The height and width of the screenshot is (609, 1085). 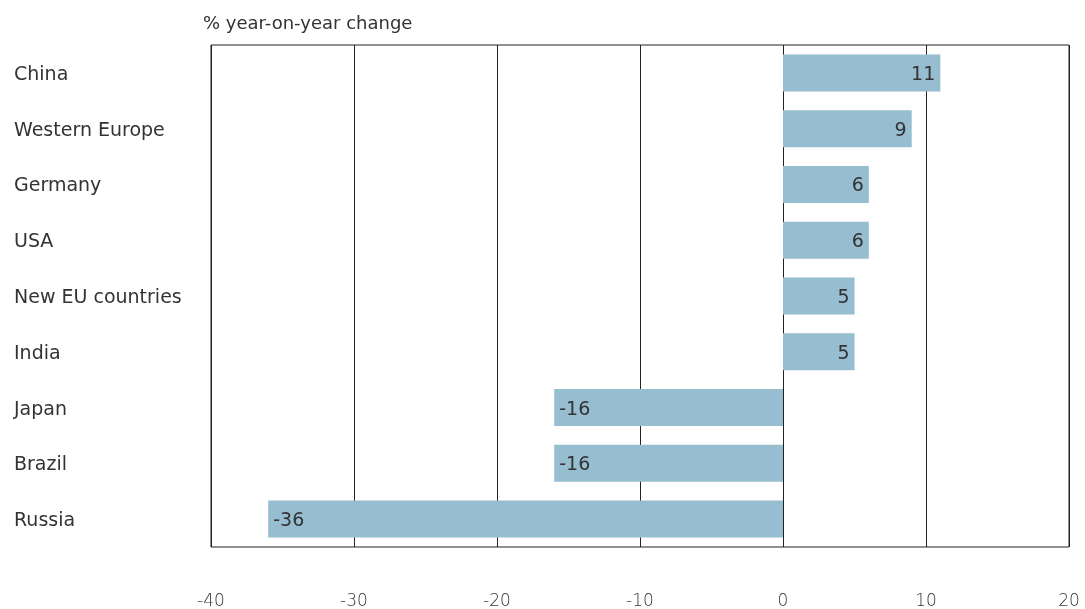 I want to click on y-tick-label: Western Europe, so click(x=89, y=128).